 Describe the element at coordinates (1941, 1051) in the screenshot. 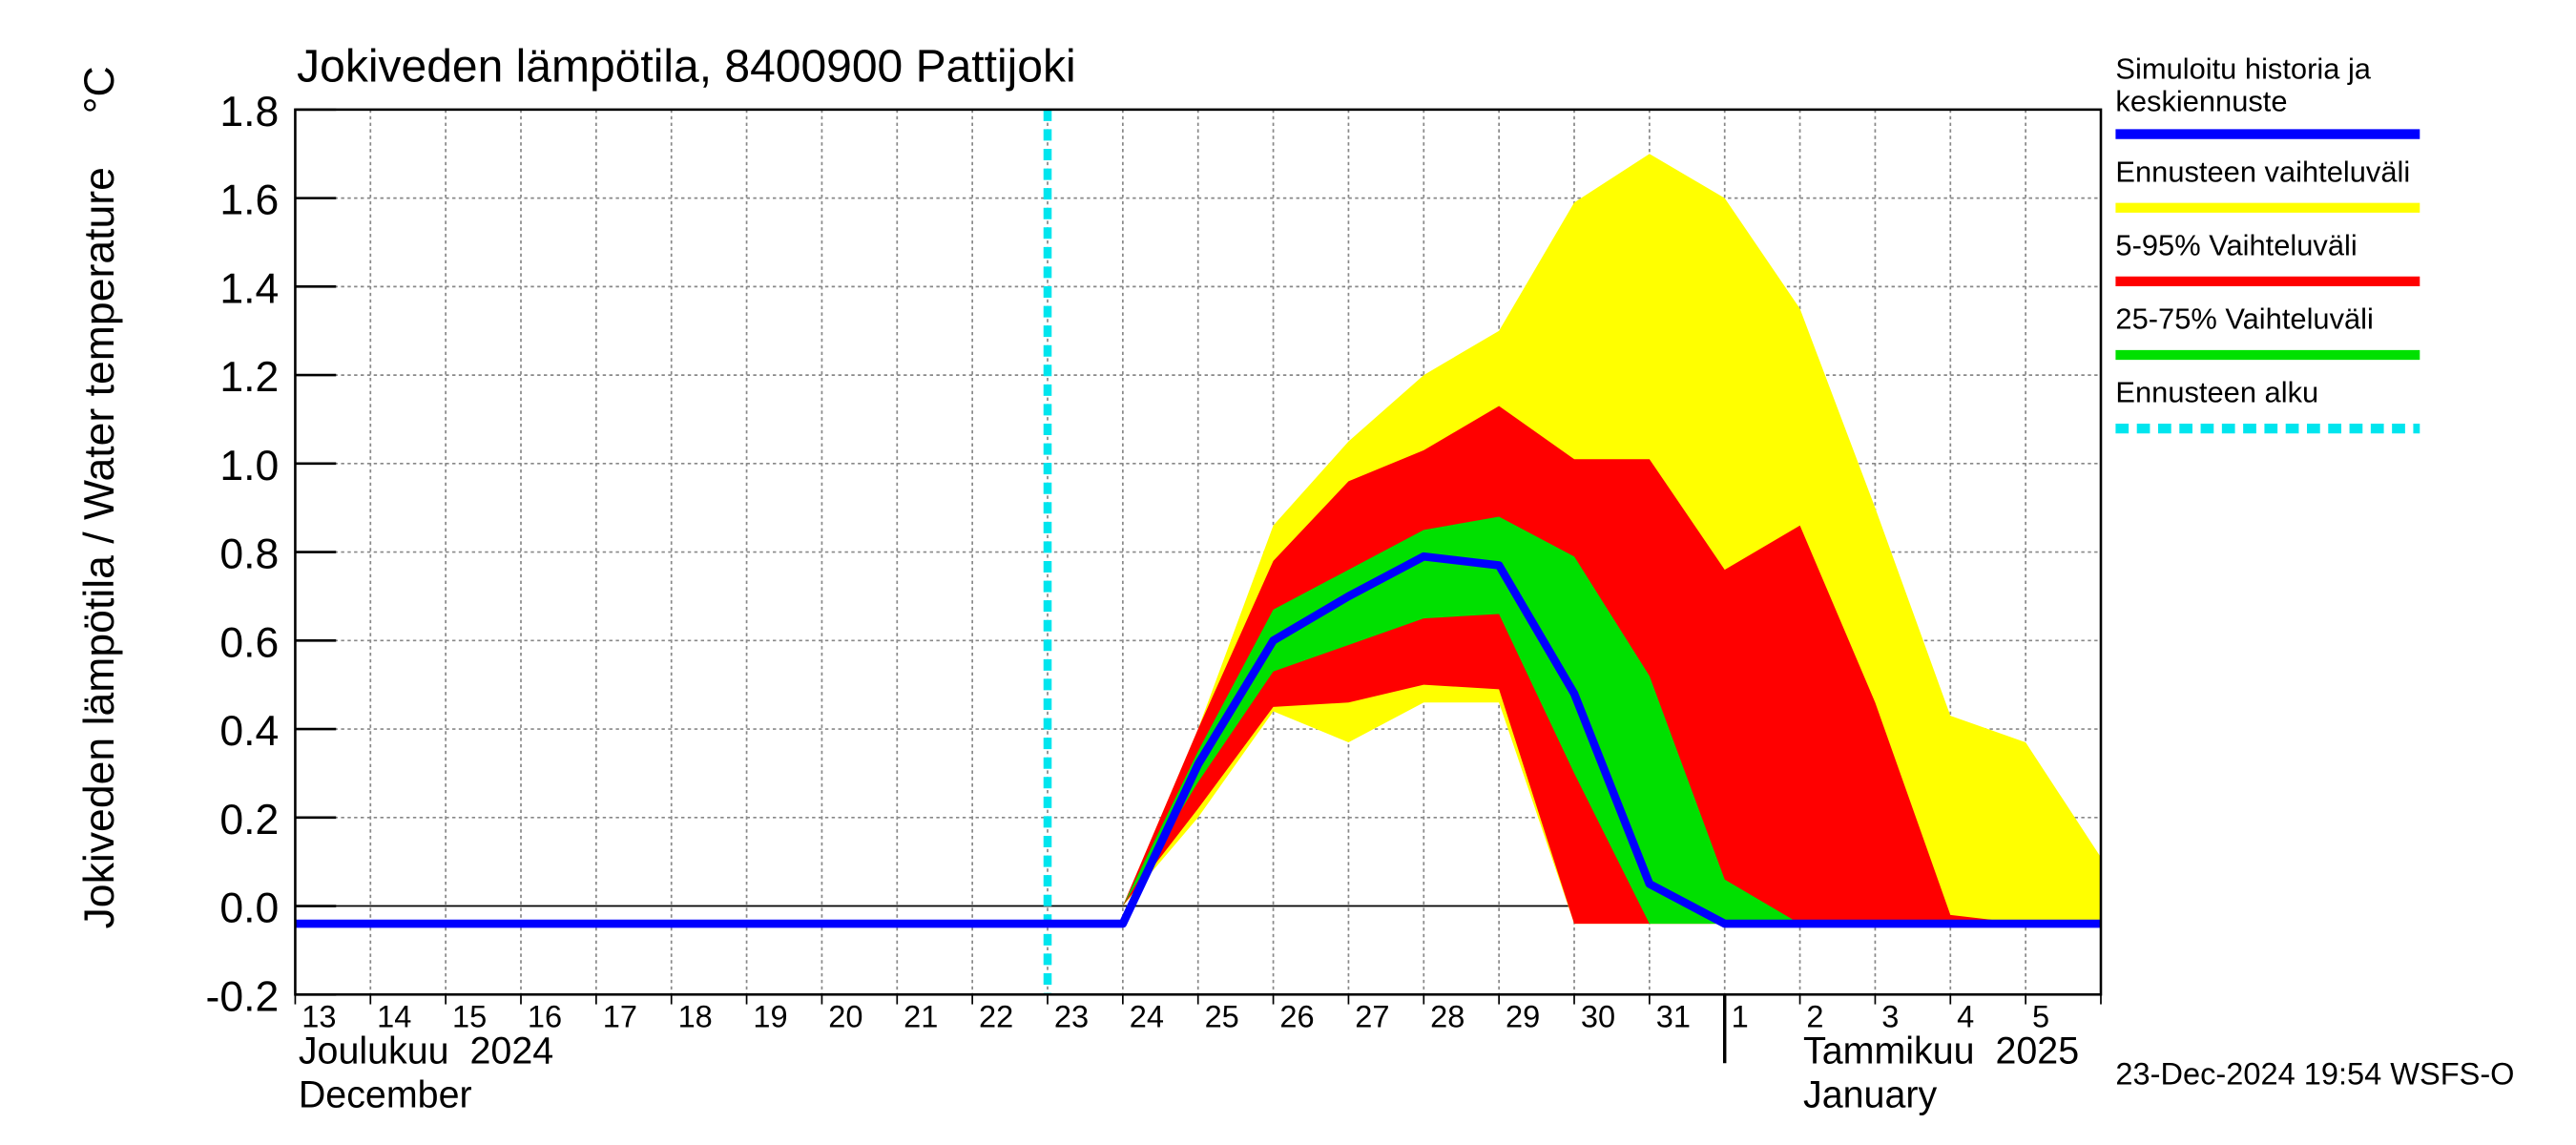

I see `month-label: Tammikuu 2025` at that location.